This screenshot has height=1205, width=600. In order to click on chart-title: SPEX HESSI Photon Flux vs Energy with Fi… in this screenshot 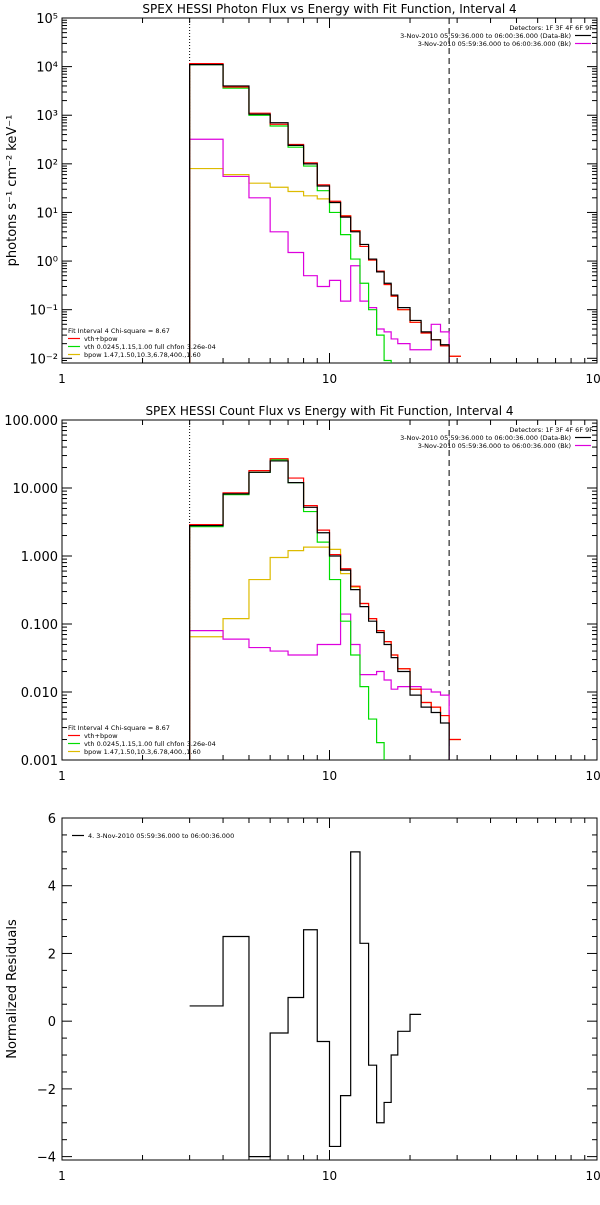, I will do `click(329, 9)`.